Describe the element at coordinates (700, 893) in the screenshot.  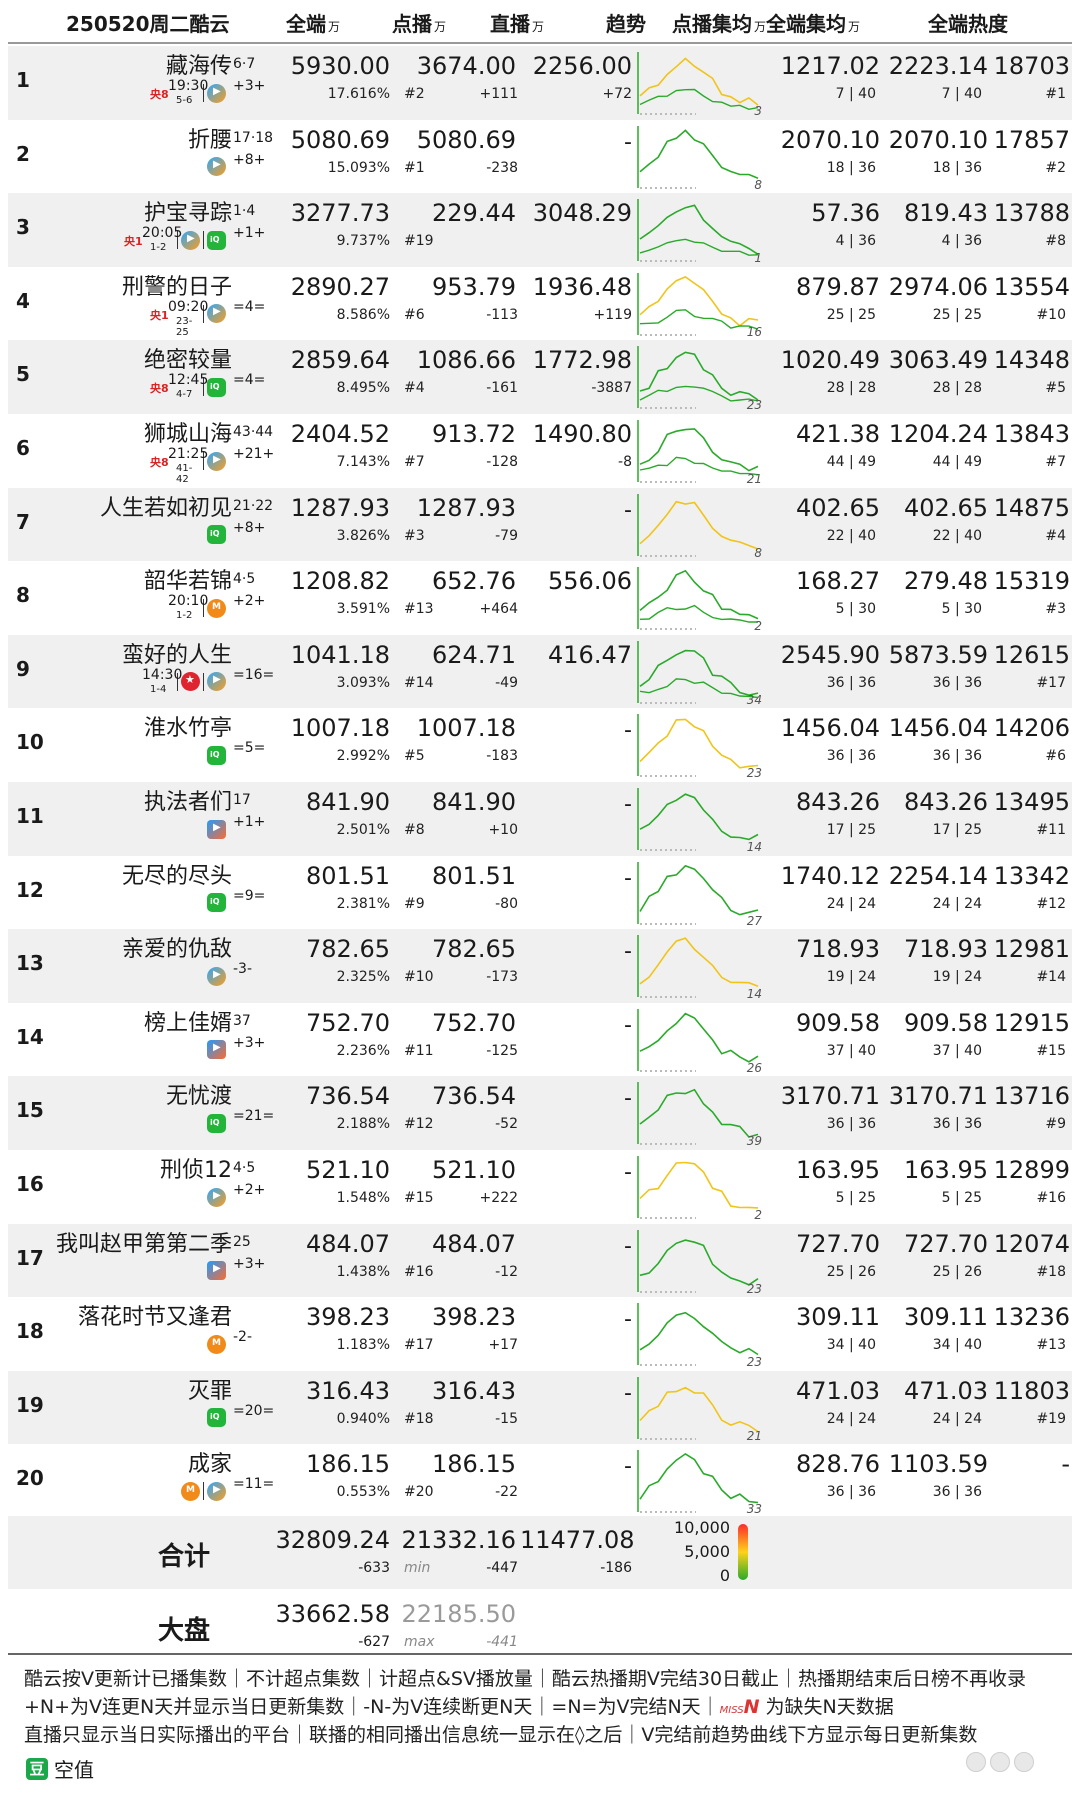
I see `trend-sparkline: 27` at that location.